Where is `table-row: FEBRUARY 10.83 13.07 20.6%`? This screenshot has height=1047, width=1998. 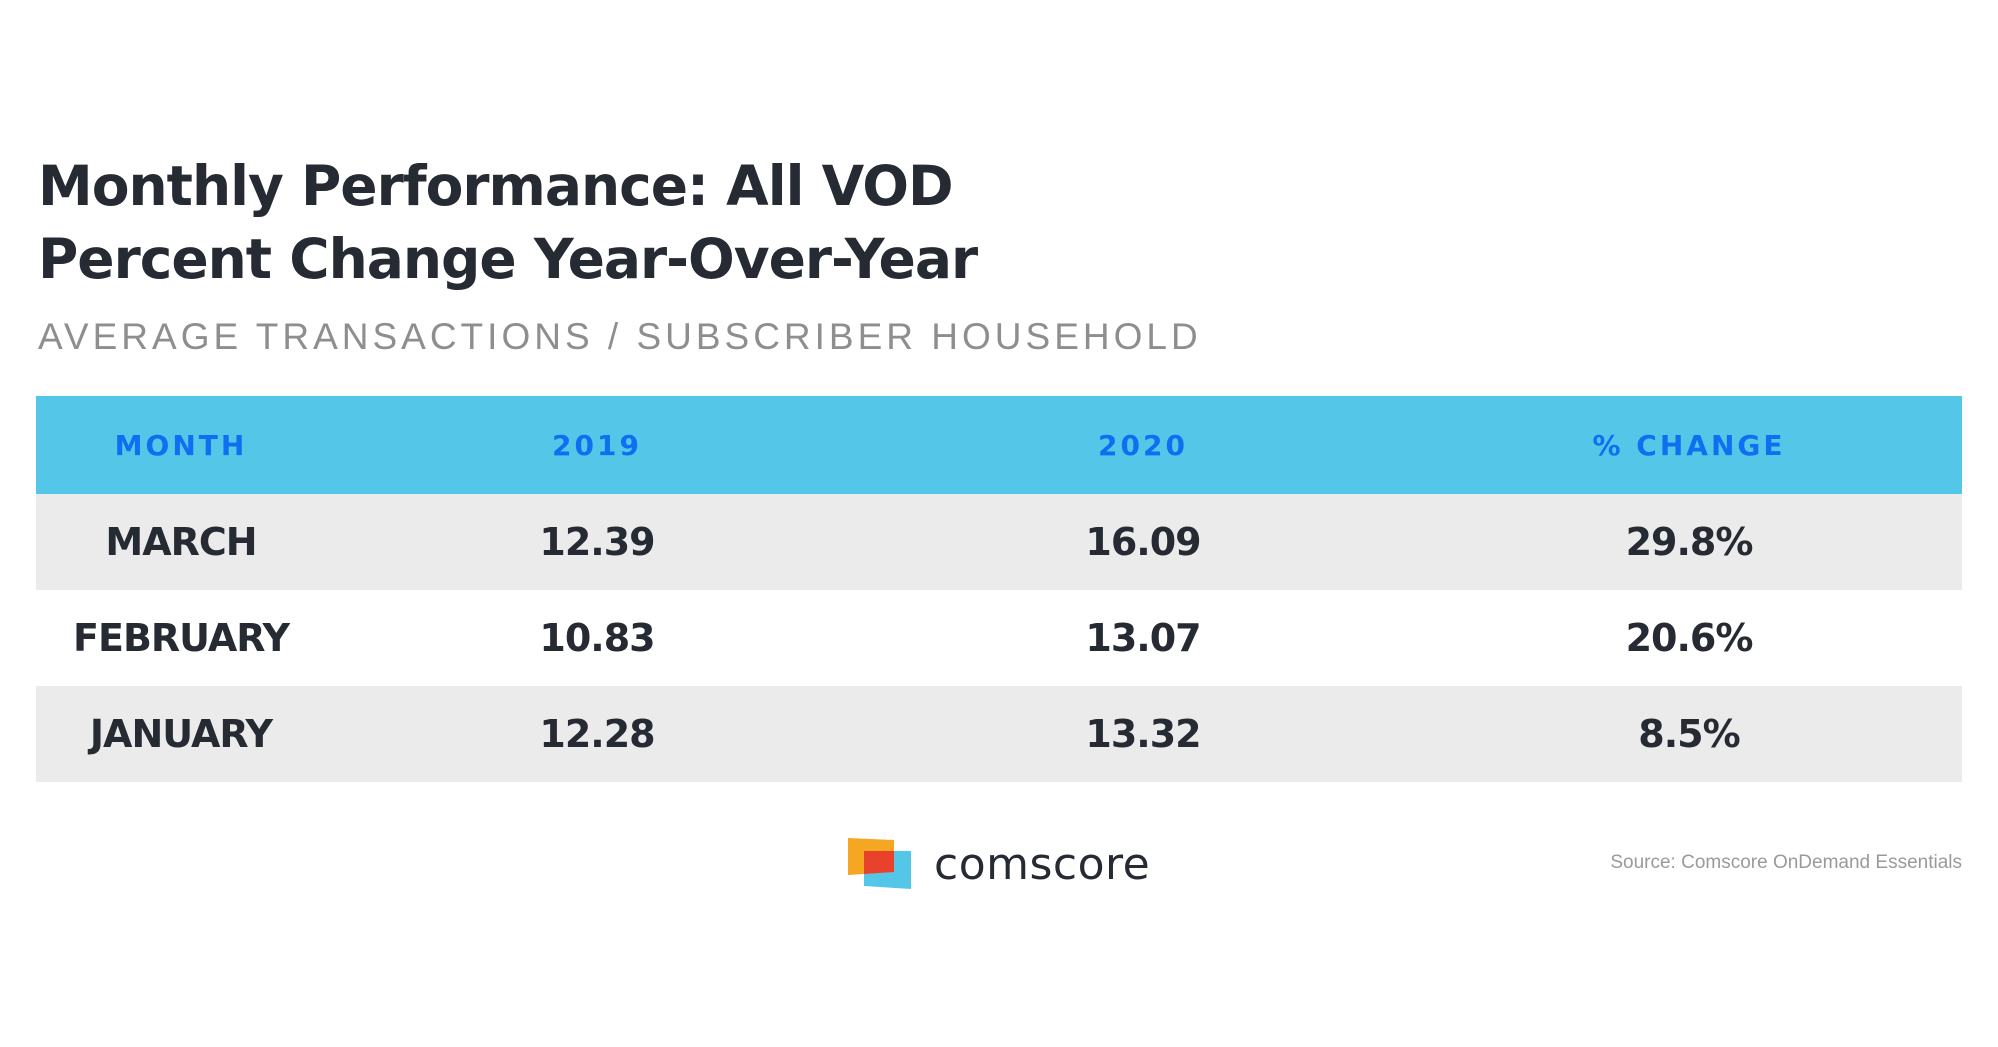 table-row: FEBRUARY 10.83 13.07 20.6% is located at coordinates (999, 638).